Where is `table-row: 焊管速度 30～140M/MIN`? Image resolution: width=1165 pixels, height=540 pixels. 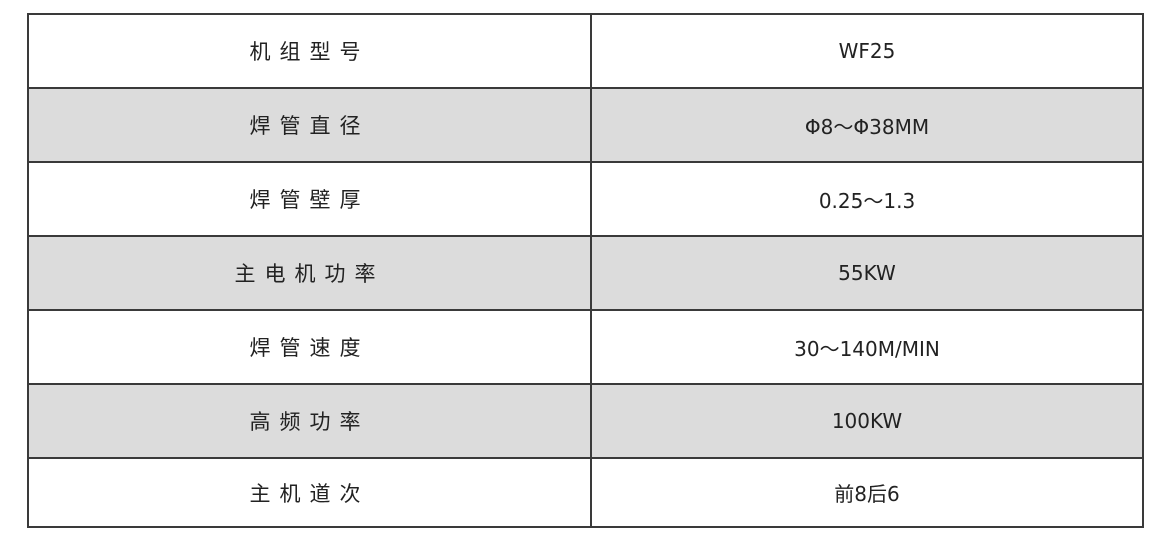
table-row: 焊管速度 30～140M/MIN is located at coordinates (585, 347).